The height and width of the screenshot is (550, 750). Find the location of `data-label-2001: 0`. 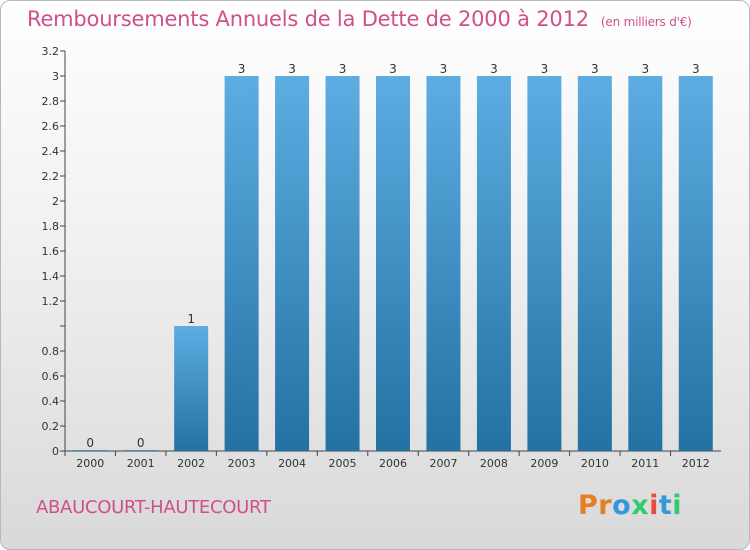

data-label-2001: 0 is located at coordinates (141, 443).